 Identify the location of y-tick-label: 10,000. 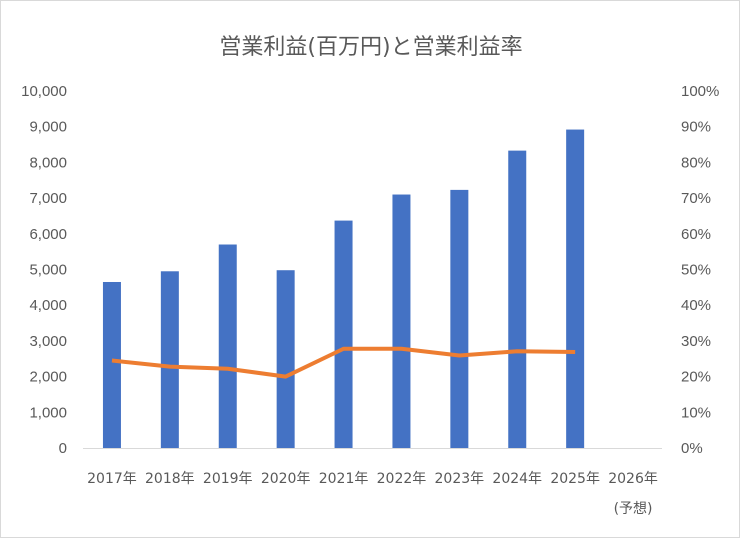
(44, 91).